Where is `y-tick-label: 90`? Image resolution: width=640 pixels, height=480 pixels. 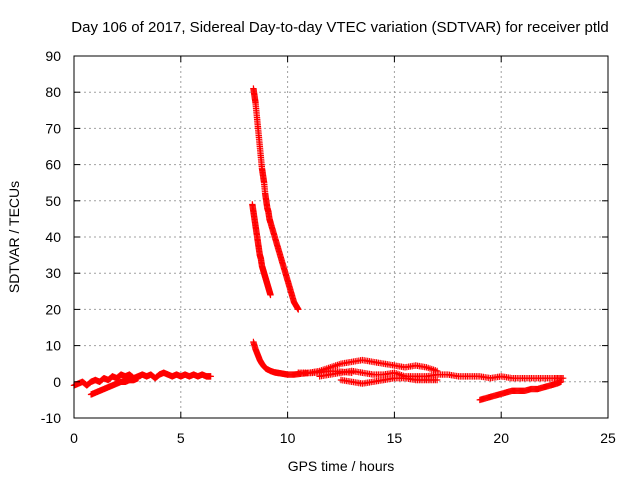 y-tick-label: 90 is located at coordinates (53, 56).